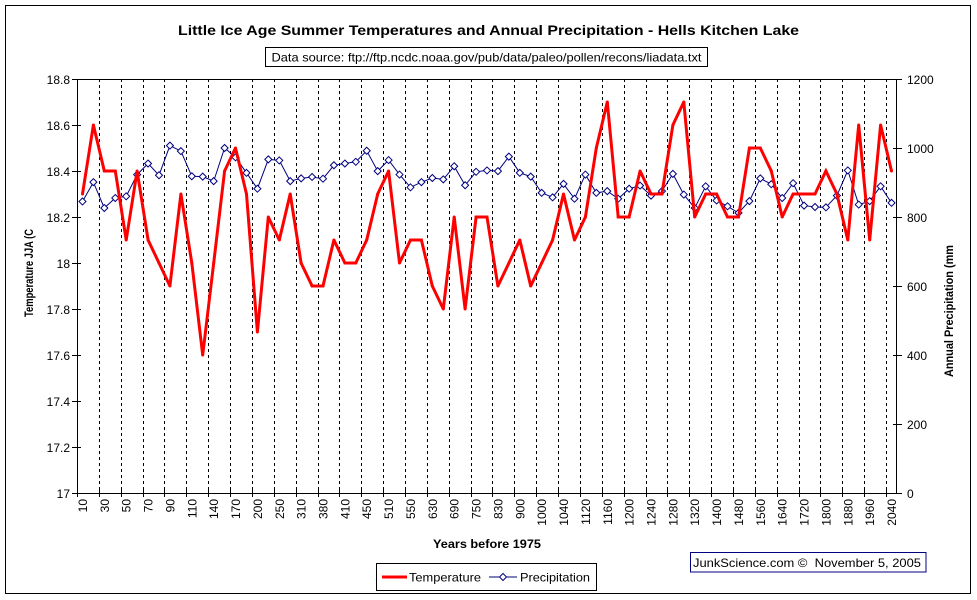 This screenshot has height=600, width=977. Describe the element at coordinates (870, 512) in the screenshot. I see `x-tick-label: 1960` at that location.